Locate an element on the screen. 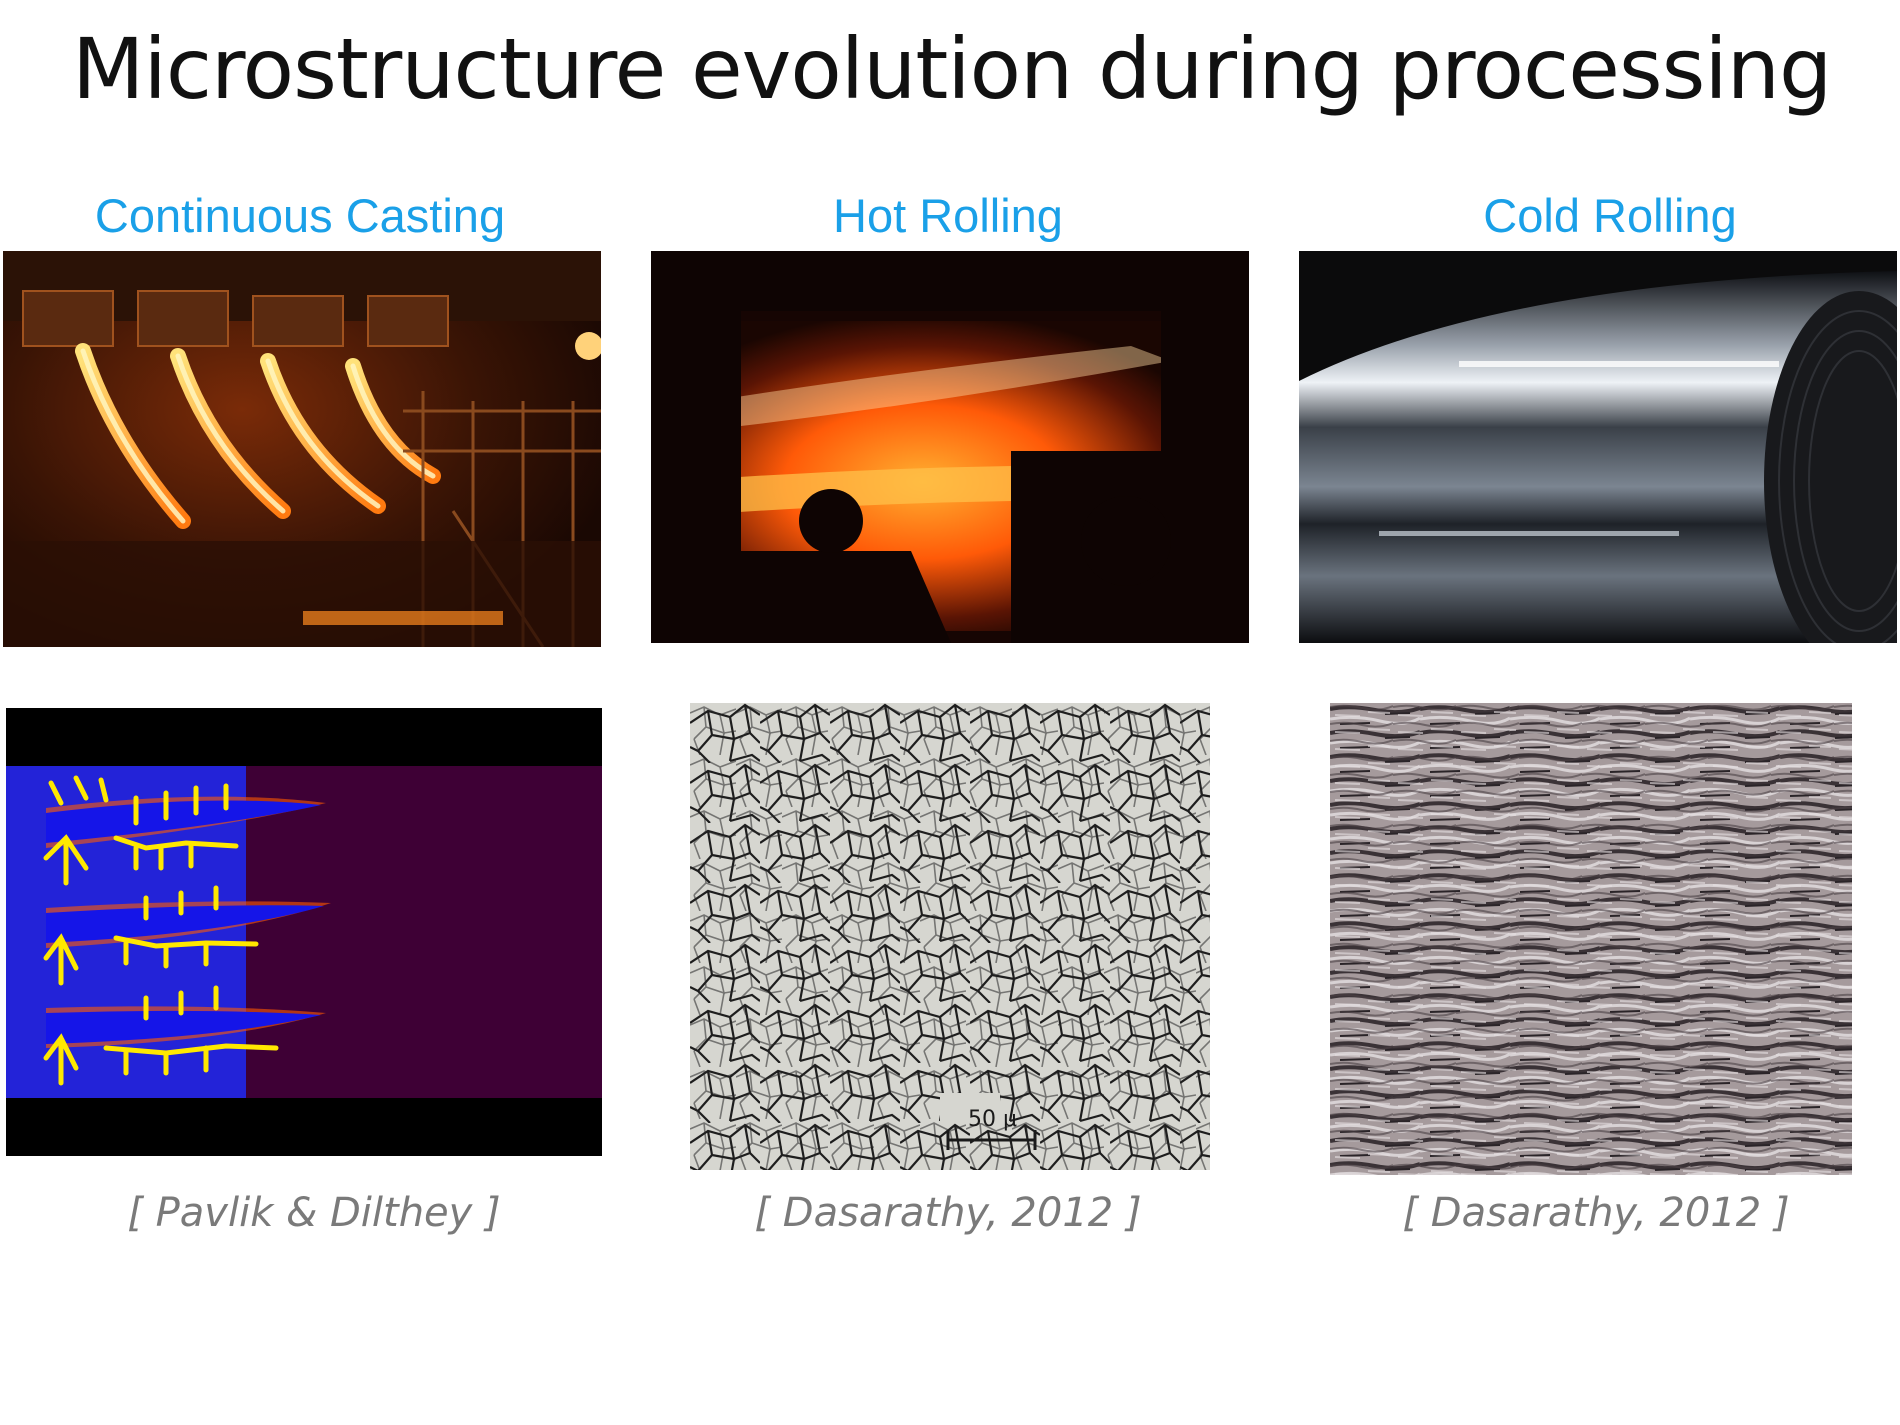 This screenshot has width=1900, height=1425. heading-hot-rolling: Hot Rolling is located at coordinates (948, 215).